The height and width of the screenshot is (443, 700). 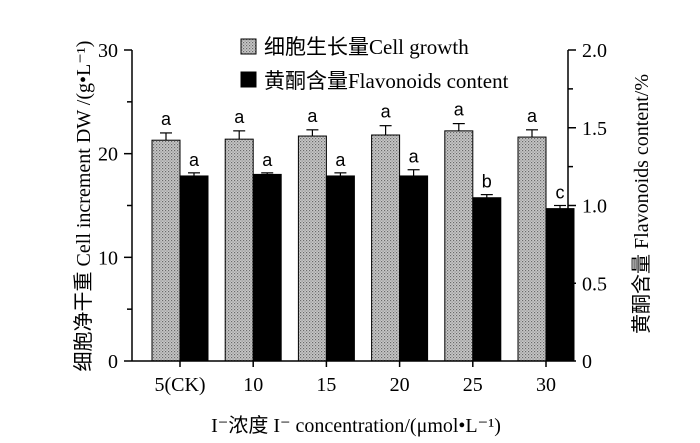 What do you see at coordinates (108, 51) in the screenshot?
I see `y-left-tick-label: 30` at bounding box center [108, 51].